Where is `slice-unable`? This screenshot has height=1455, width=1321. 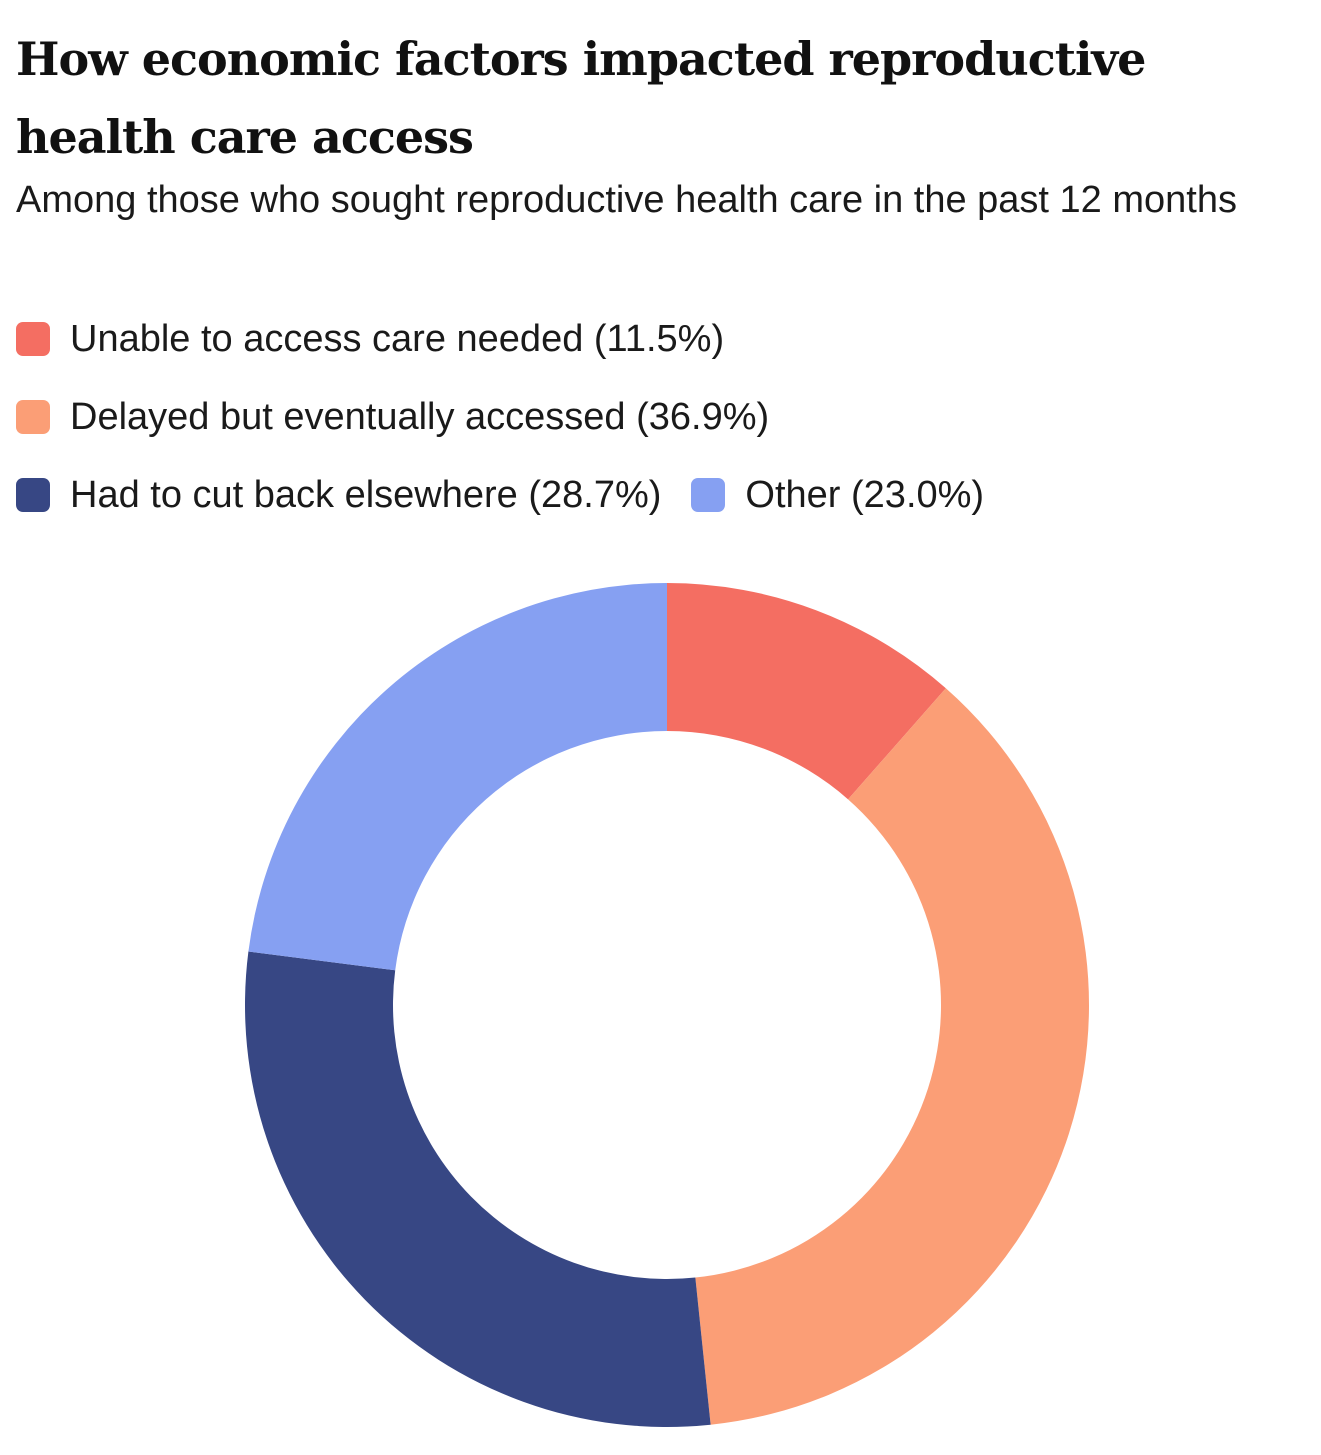 slice-unable is located at coordinates (806, 691).